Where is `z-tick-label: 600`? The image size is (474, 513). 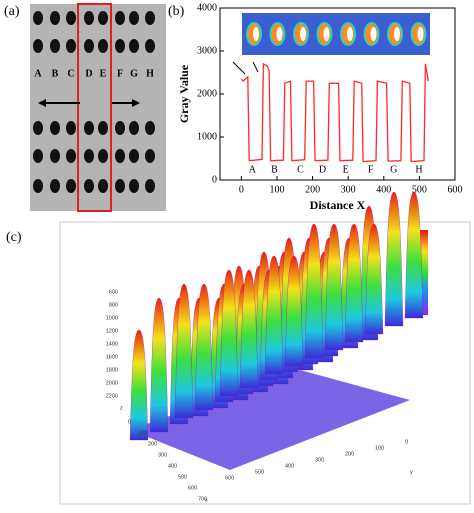 z-tick-label: 600 is located at coordinates (113, 292).